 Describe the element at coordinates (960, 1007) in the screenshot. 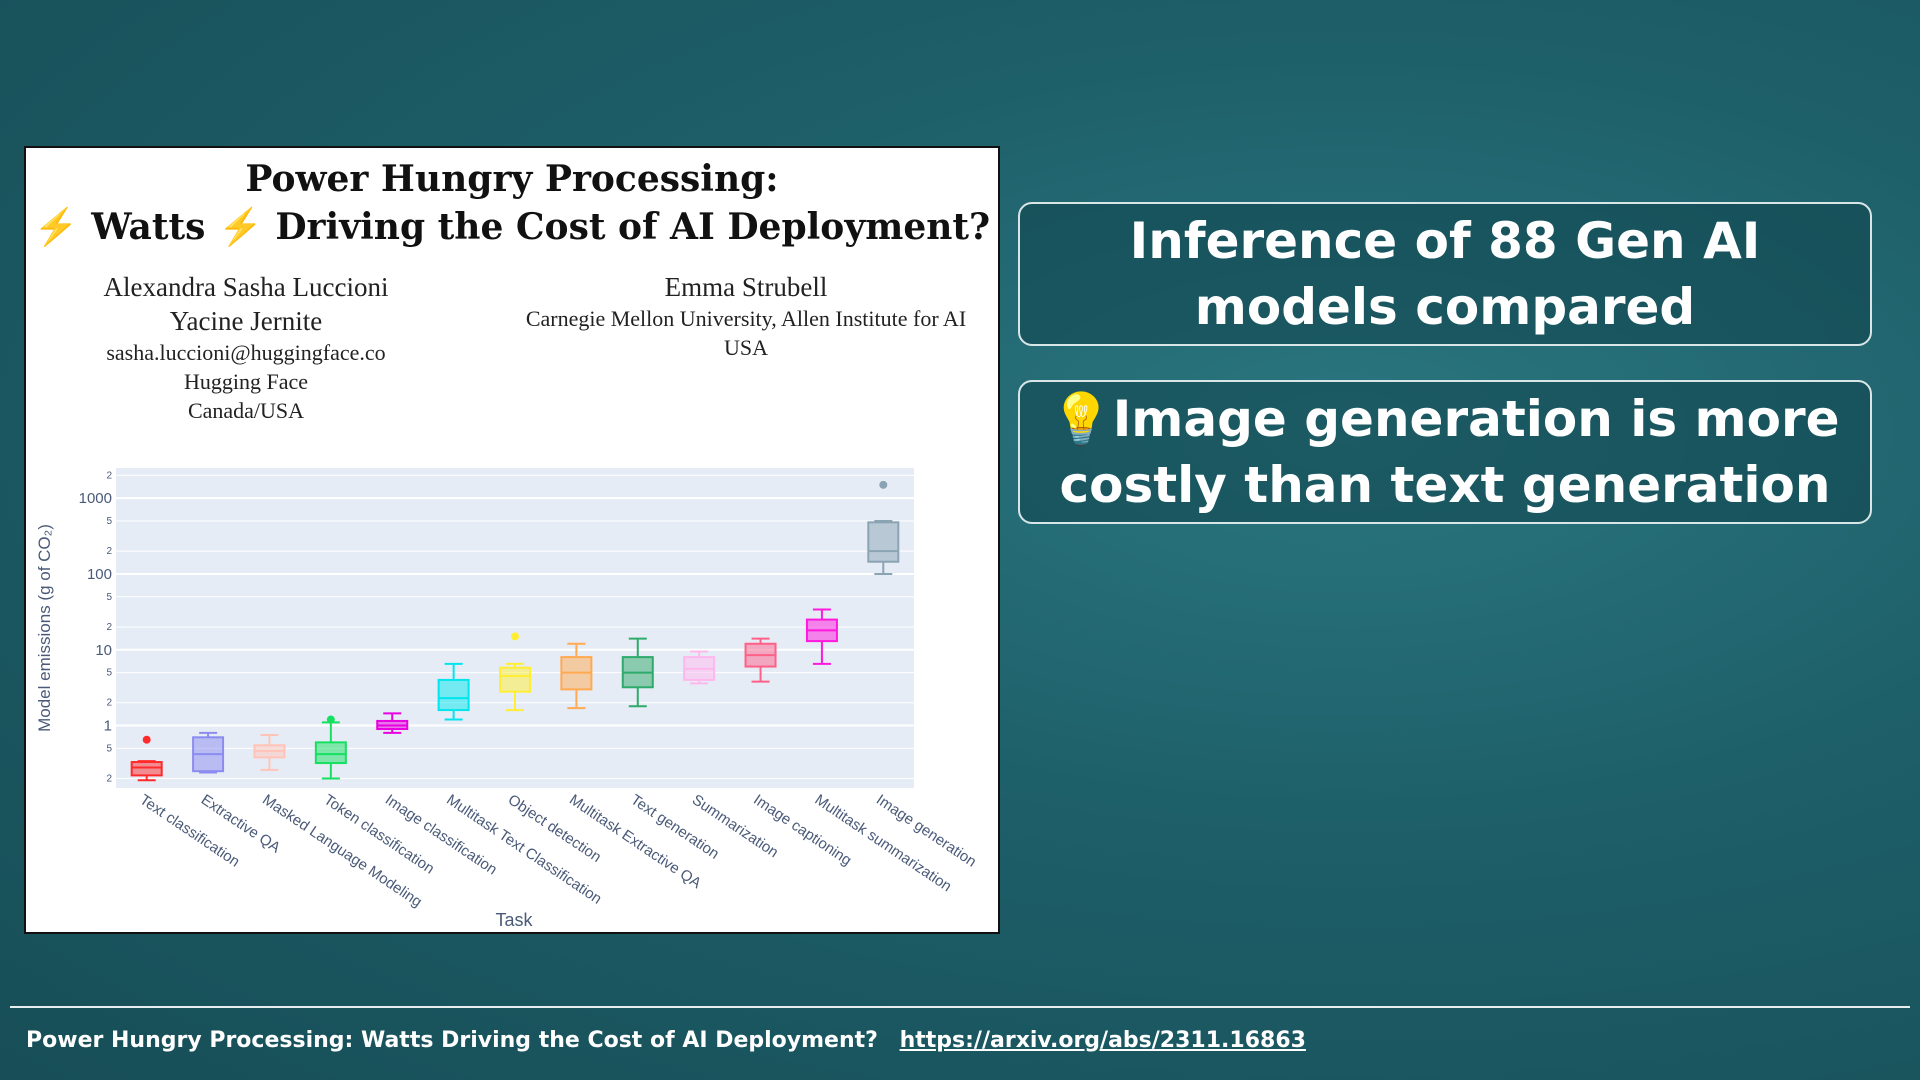

I see `footer-divider` at that location.